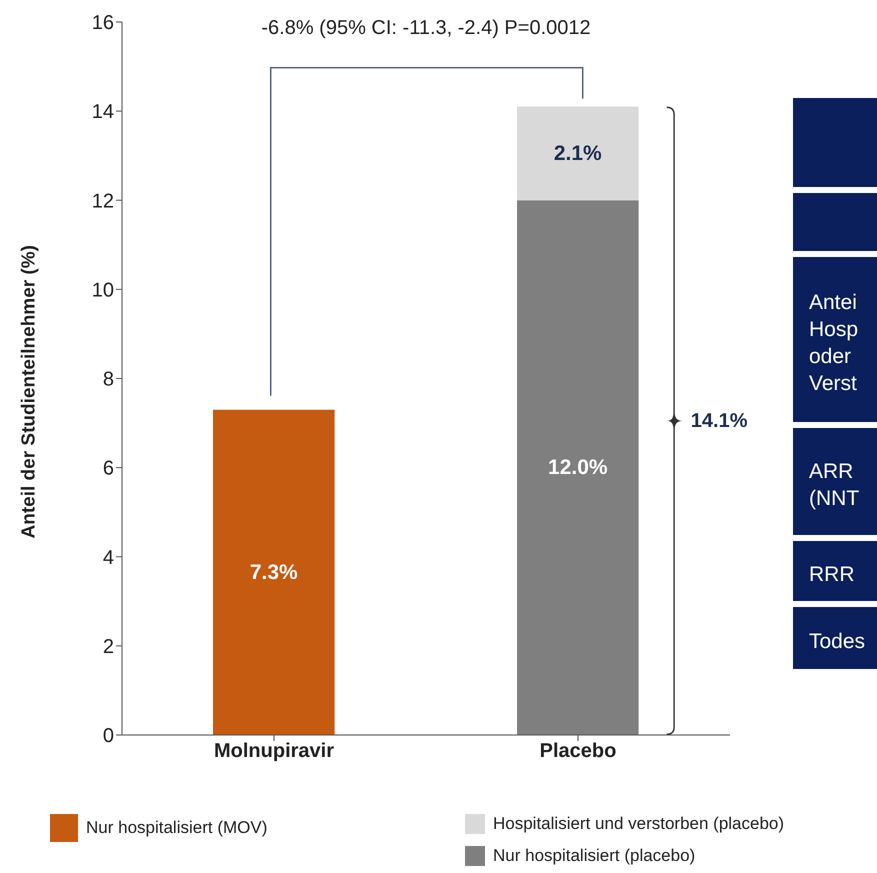 The width and height of the screenshot is (877, 873). Describe the element at coordinates (578, 468) in the screenshot. I see `data-label: 12.0%` at that location.